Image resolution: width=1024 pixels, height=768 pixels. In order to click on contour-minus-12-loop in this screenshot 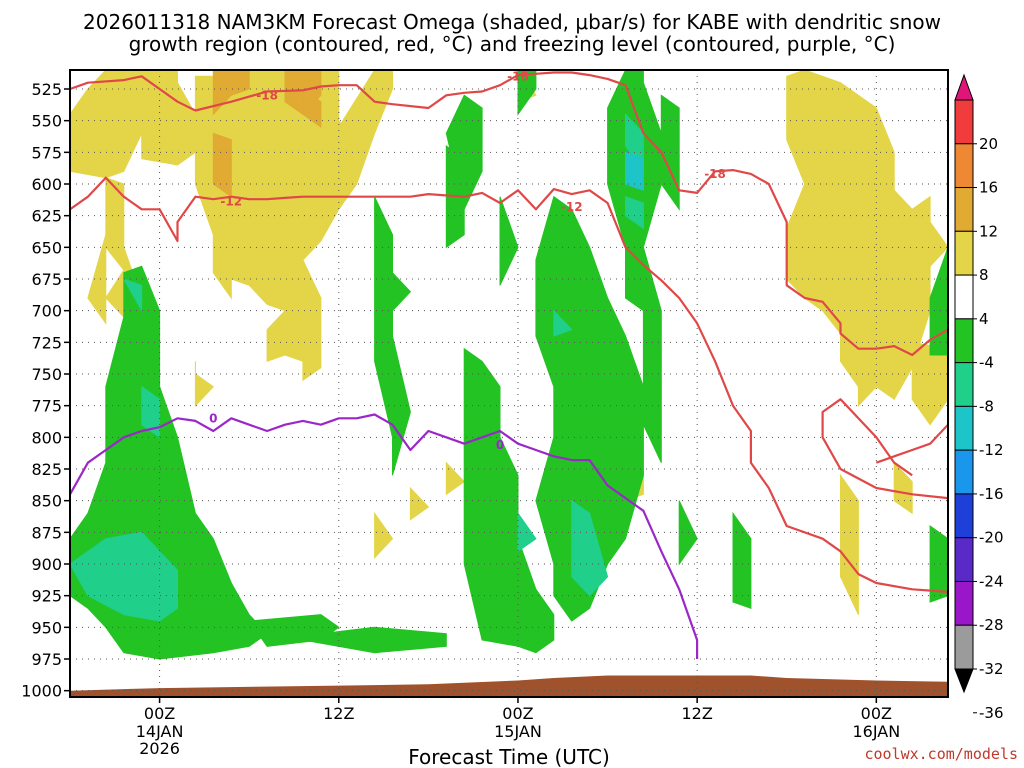, I will do `click(884, 449)`.